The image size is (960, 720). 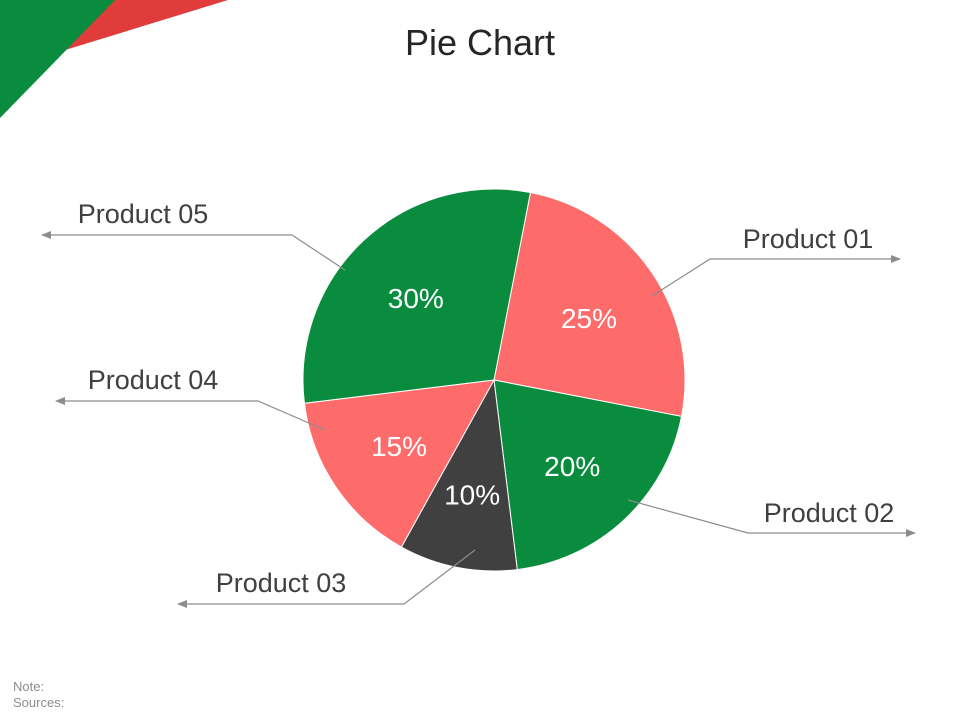 What do you see at coordinates (57, 59) in the screenshot?
I see `corner-green-shape` at bounding box center [57, 59].